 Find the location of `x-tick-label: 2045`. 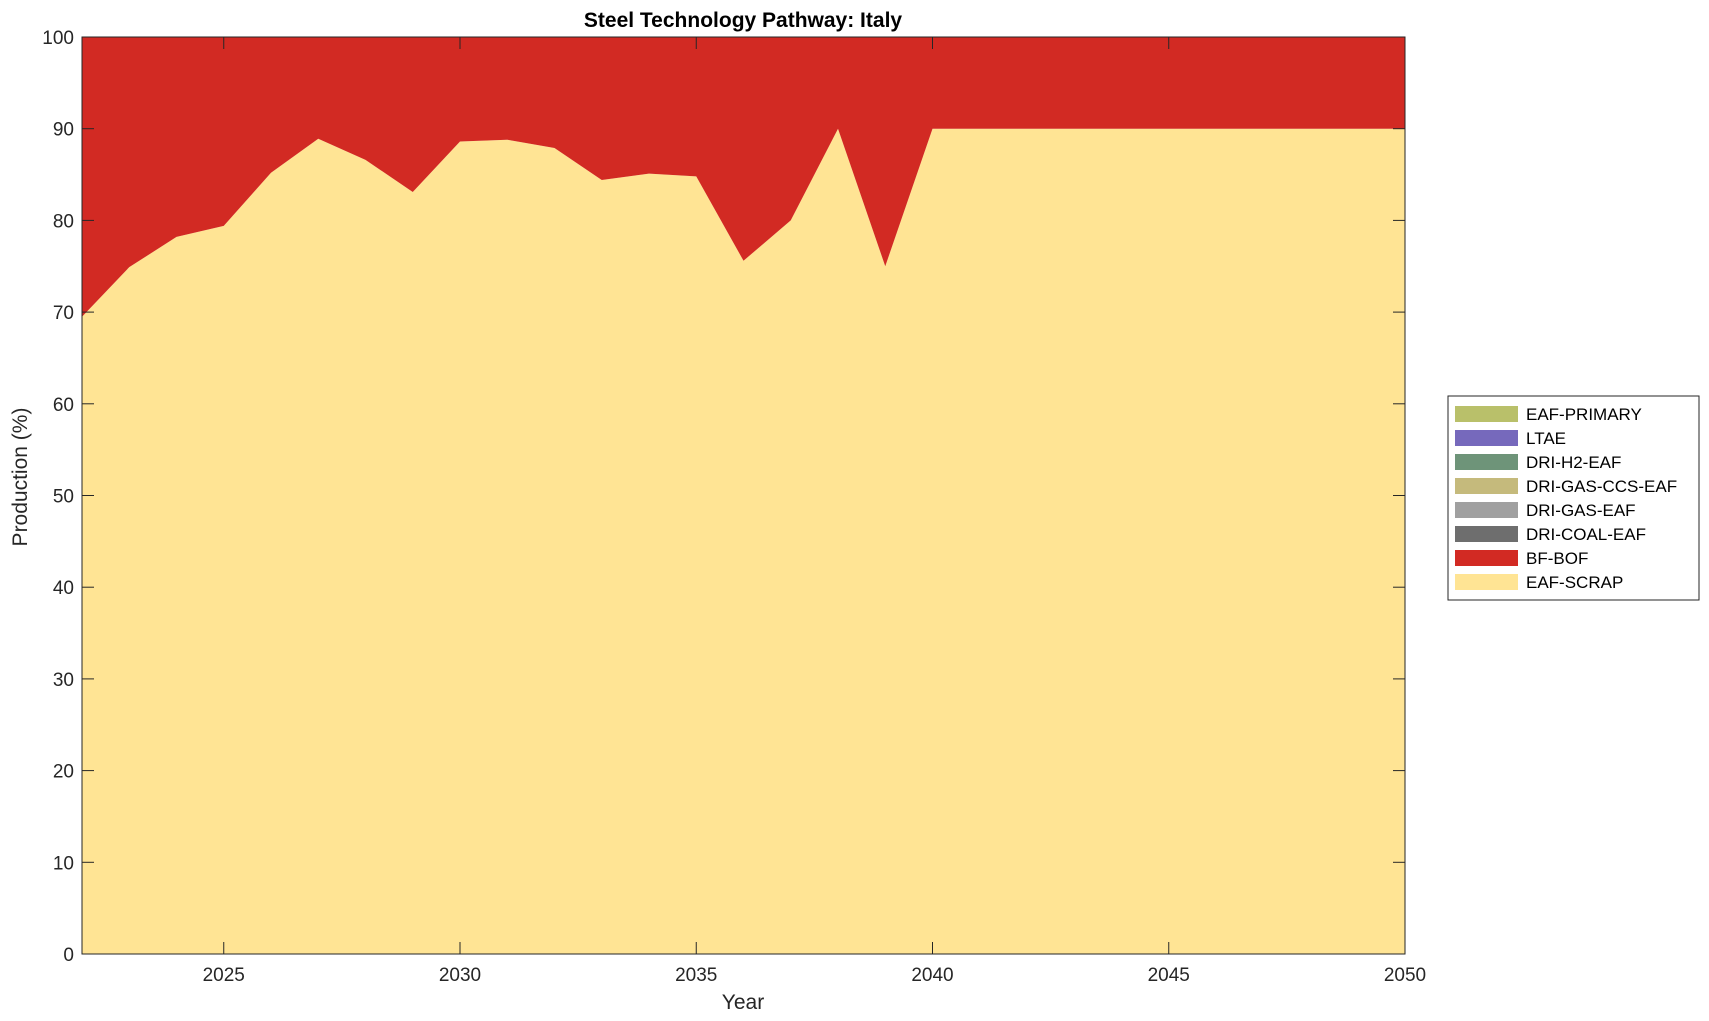

x-tick-label: 2045 is located at coordinates (1169, 975).